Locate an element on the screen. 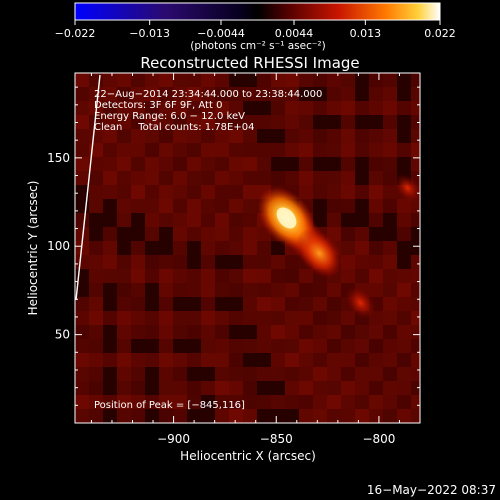 This screenshot has width=500, height=500. x-tick-label: −800 is located at coordinates (378, 439).